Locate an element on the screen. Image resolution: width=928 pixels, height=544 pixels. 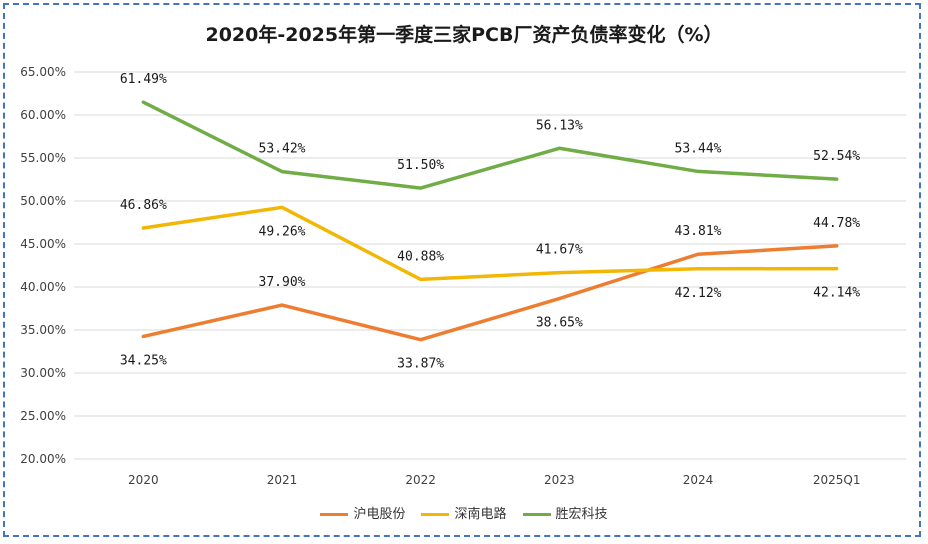
legend-item: 沪电股份 is located at coordinates (362, 512).